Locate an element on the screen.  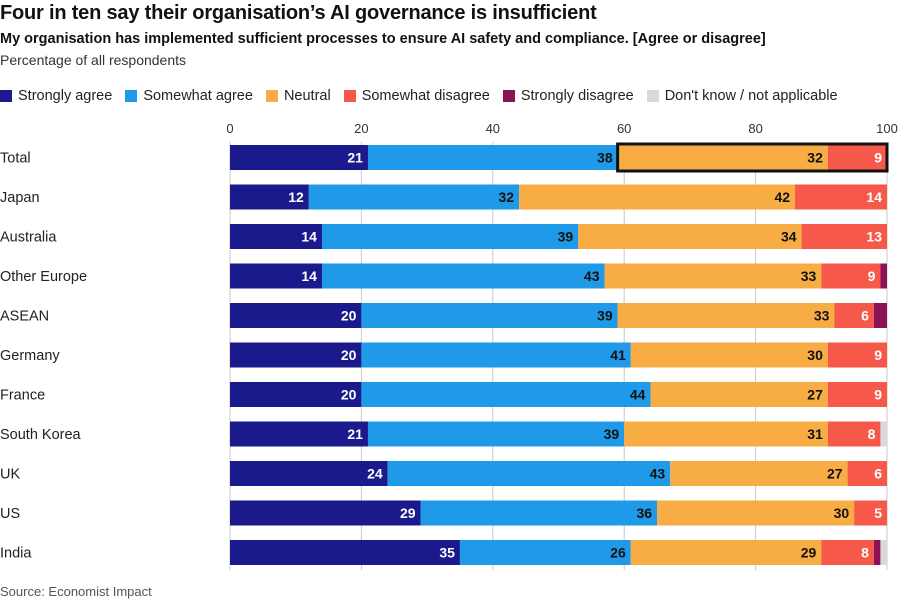
category-label: Other Europe is located at coordinates (43, 277).